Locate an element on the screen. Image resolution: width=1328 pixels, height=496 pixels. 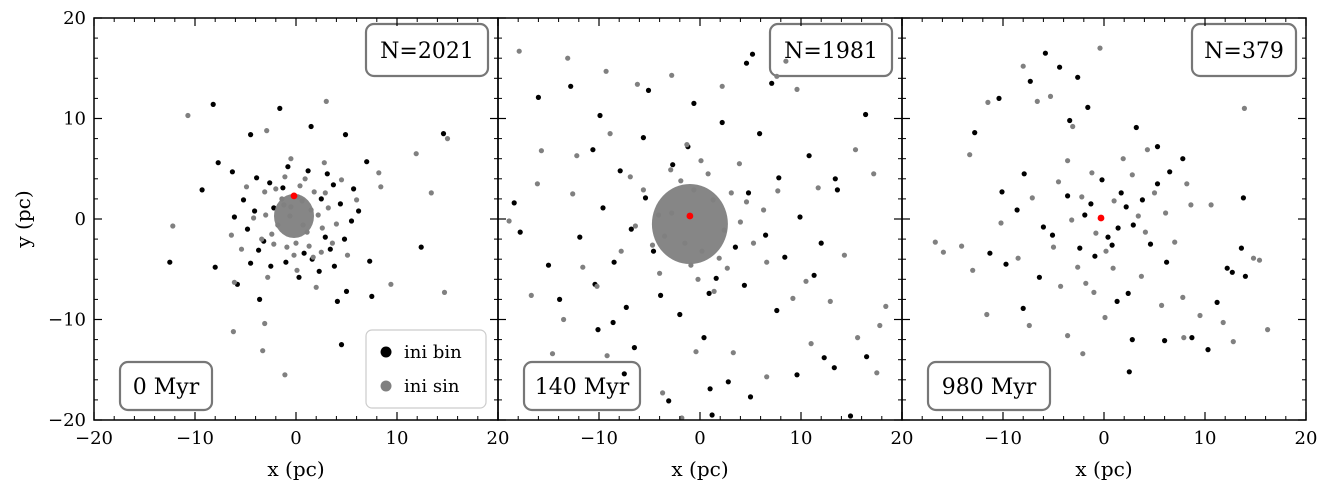
x-tick-label: 20 is located at coordinates (902, 438).